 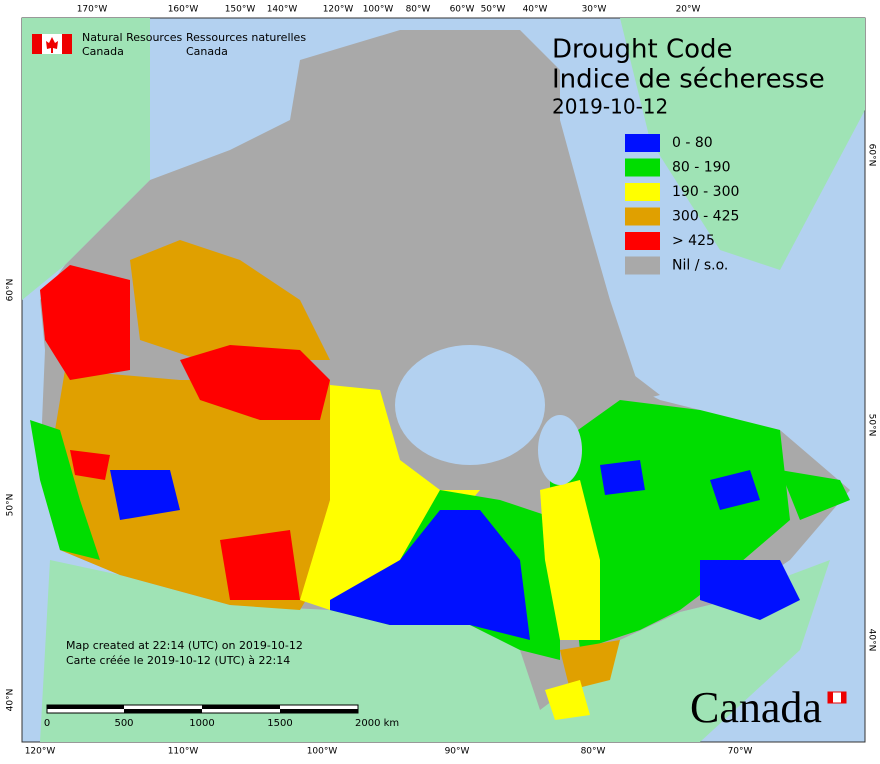 I want to click on legend-label: 0 - 80, so click(x=692, y=143).